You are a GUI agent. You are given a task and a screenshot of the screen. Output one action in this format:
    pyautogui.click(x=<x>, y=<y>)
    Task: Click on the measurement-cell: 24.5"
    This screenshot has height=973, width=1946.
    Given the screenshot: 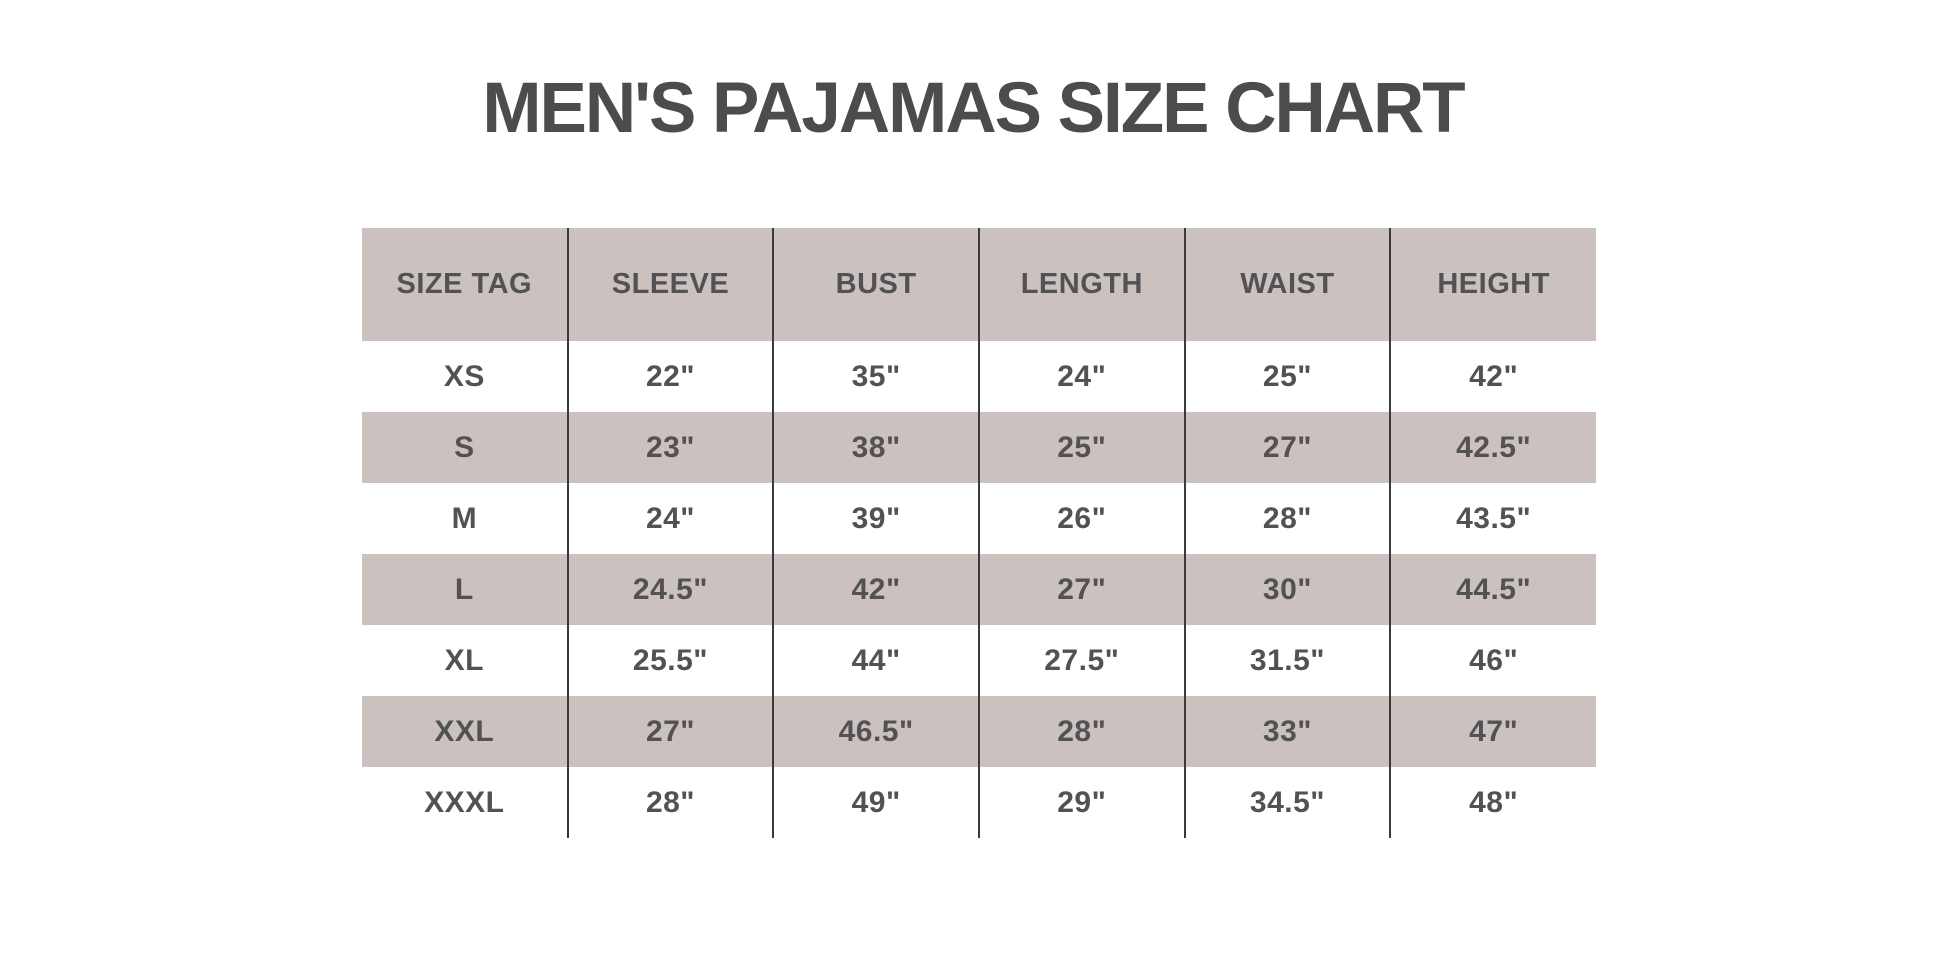 What is the action you would take?
    pyautogui.click(x=670, y=589)
    